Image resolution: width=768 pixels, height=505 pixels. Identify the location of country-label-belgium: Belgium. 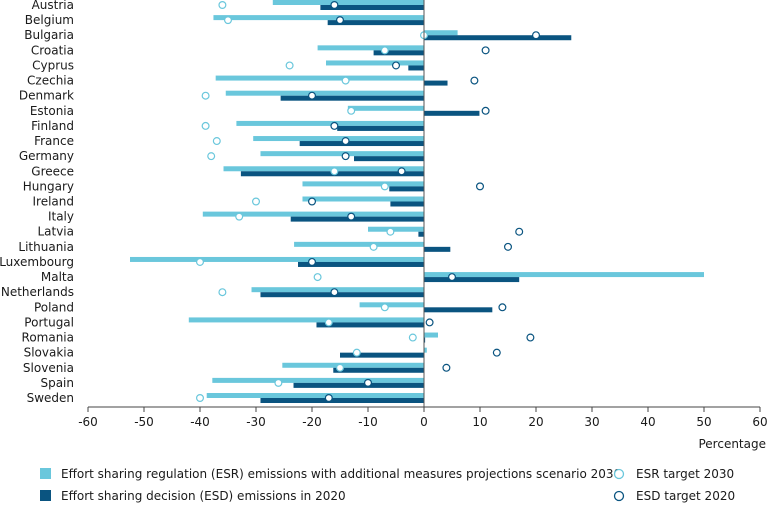
(49, 20).